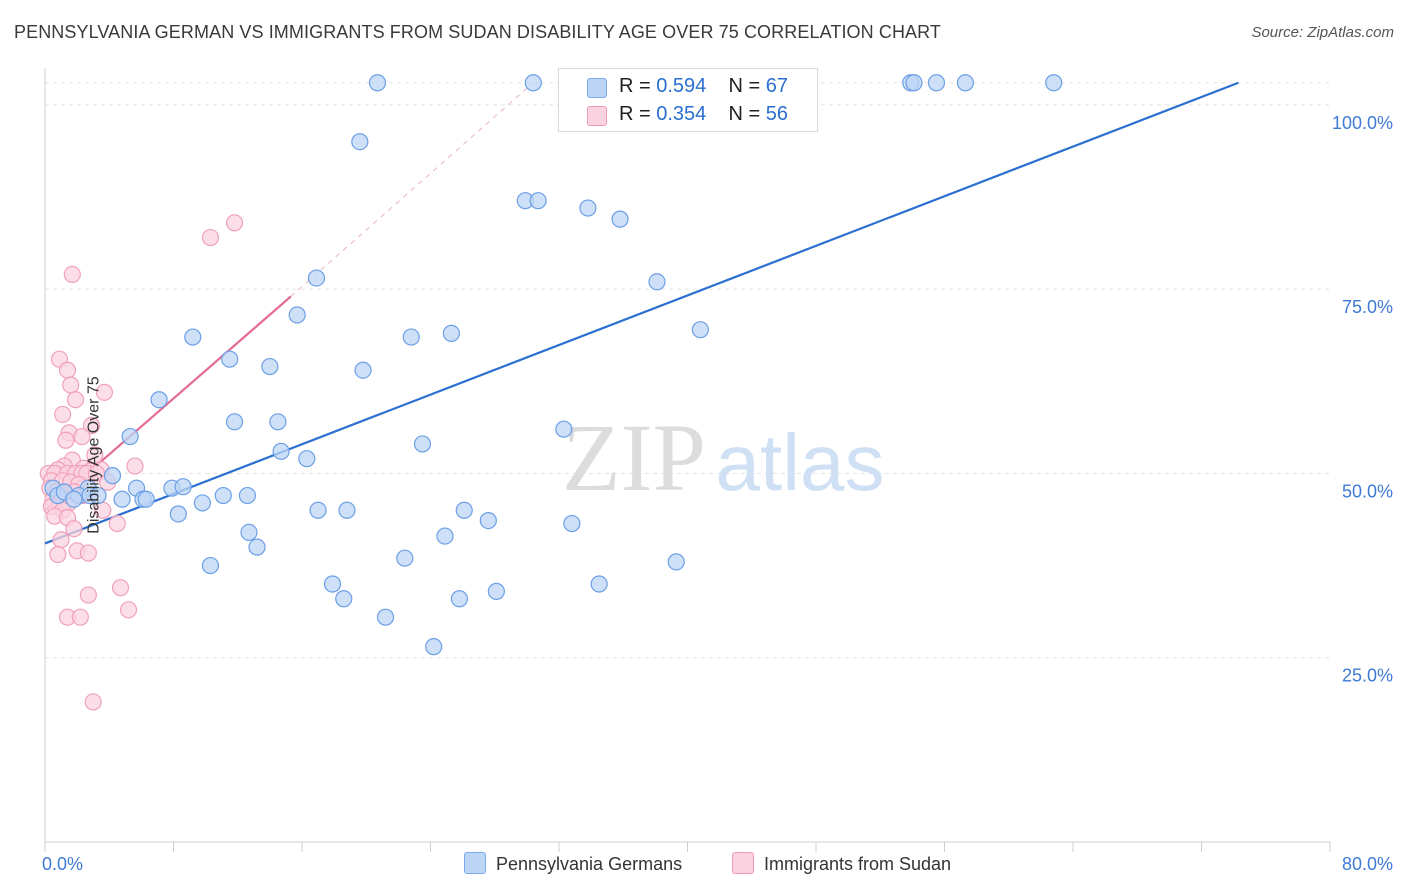 This screenshot has height=892, width=1406. Describe the element at coordinates (743, 863) in the screenshot. I see `legend-swatch-pink` at that location.